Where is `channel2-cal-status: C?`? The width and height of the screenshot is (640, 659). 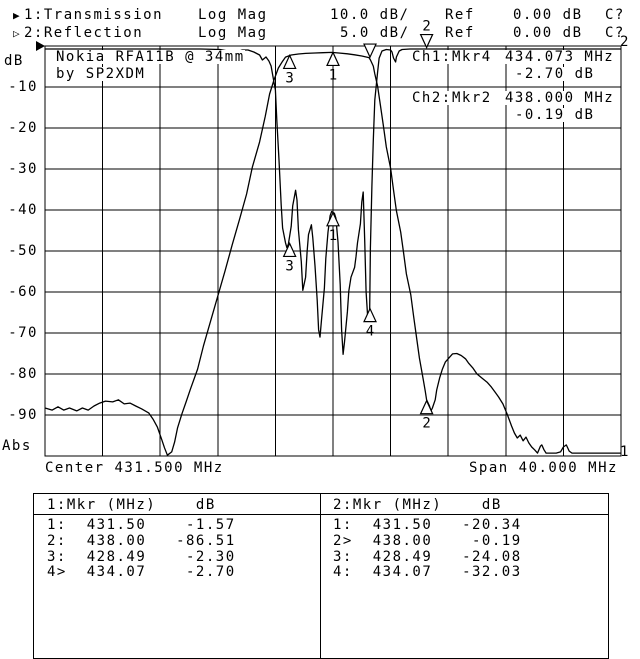
channel2-cal-status: C? is located at coordinates (615, 33).